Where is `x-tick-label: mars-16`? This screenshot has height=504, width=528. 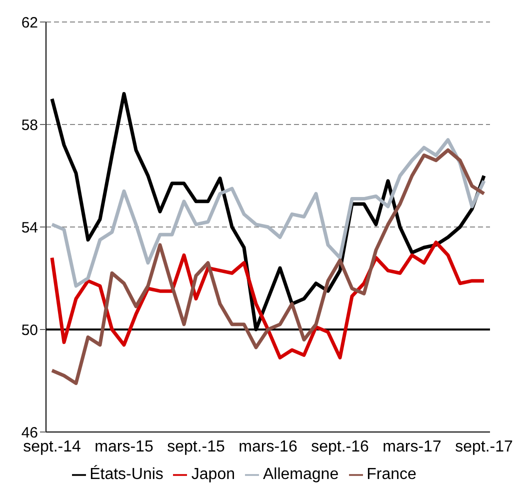
x-tick-label: mars-16 is located at coordinates (268, 447).